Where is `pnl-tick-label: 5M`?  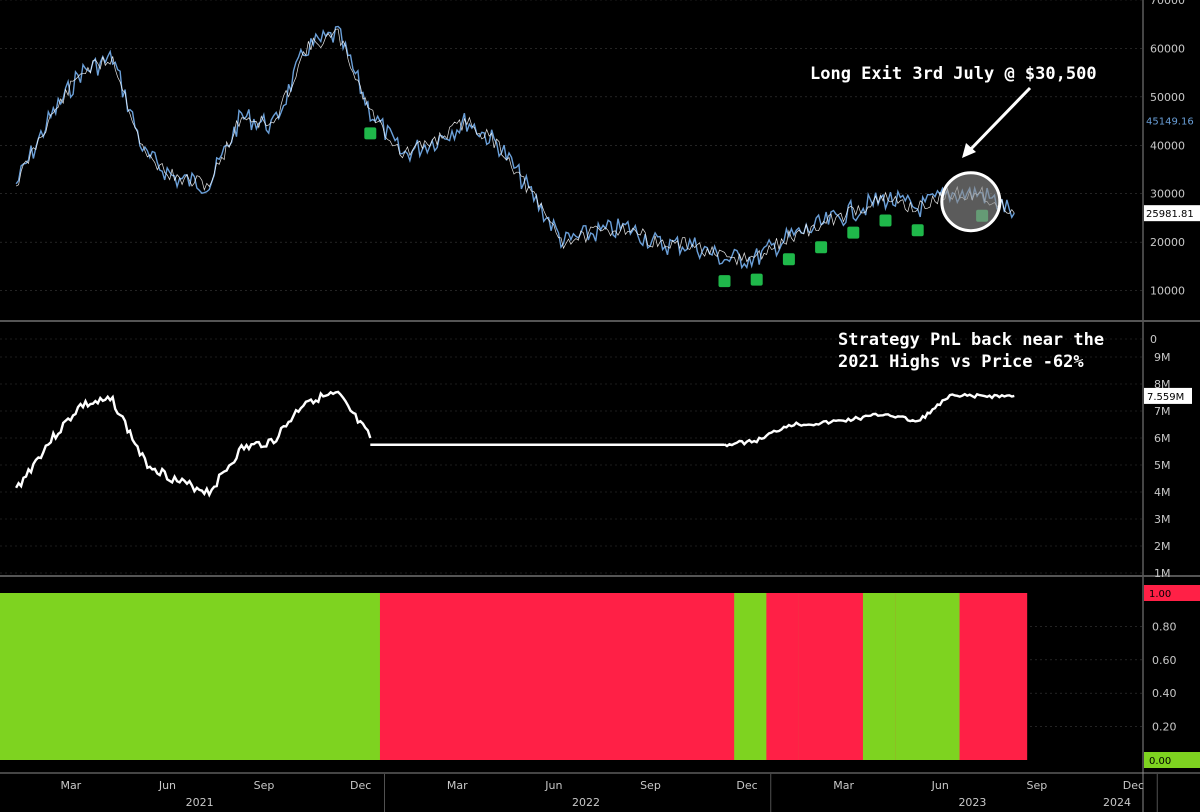 pnl-tick-label: 5M is located at coordinates (1162, 465).